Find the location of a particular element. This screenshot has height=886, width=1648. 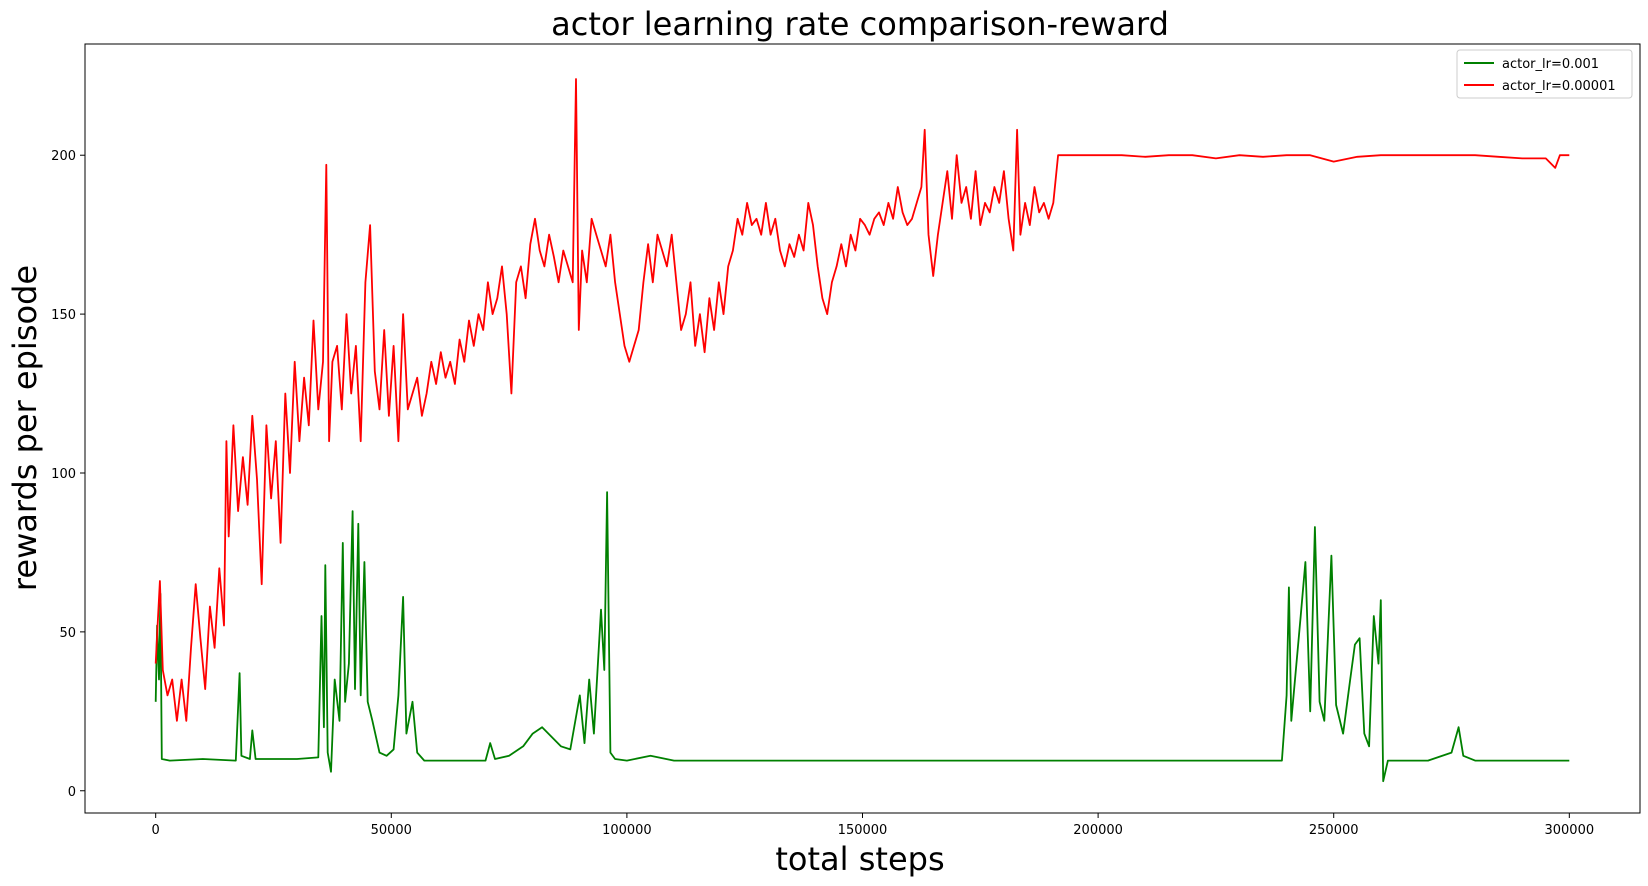

x-tick-label-0: 0 is located at coordinates (156, 830).